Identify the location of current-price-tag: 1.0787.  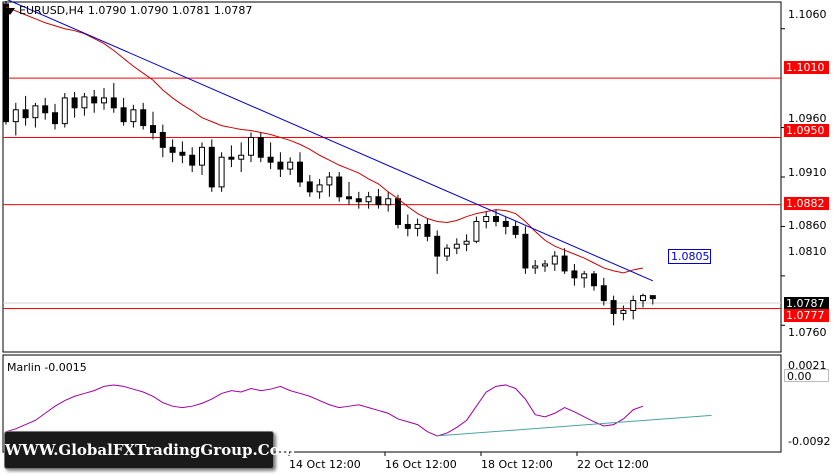
(806, 303).